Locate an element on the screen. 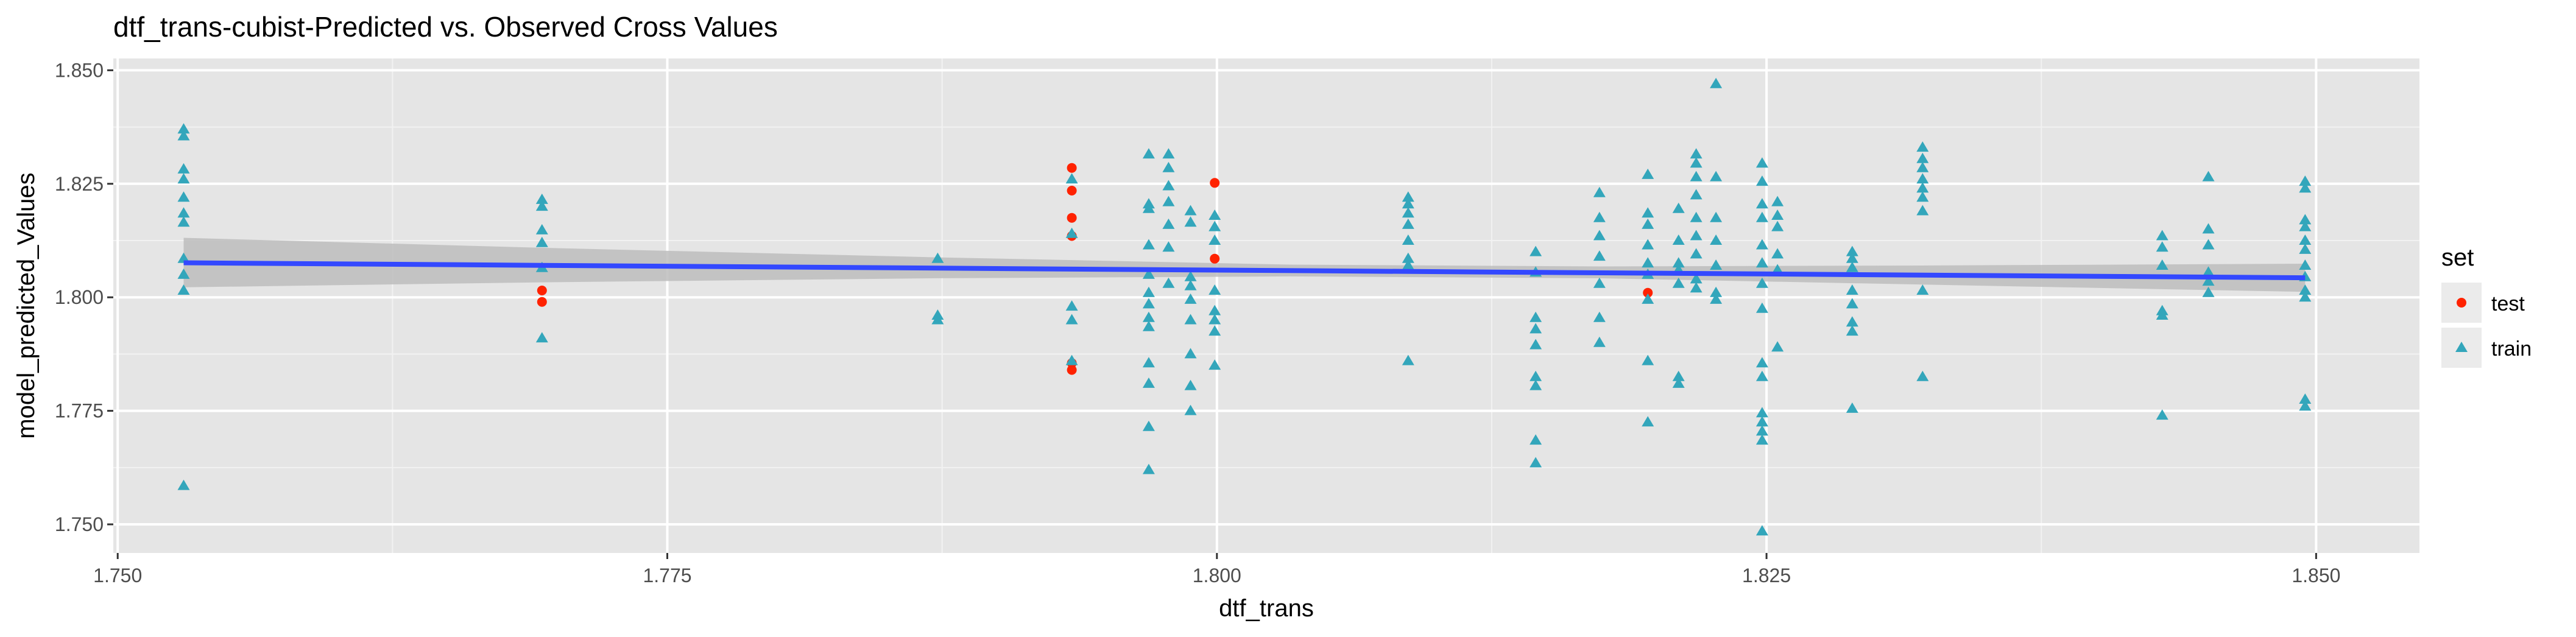  y-tick-label: 1.825 is located at coordinates (79, 184).